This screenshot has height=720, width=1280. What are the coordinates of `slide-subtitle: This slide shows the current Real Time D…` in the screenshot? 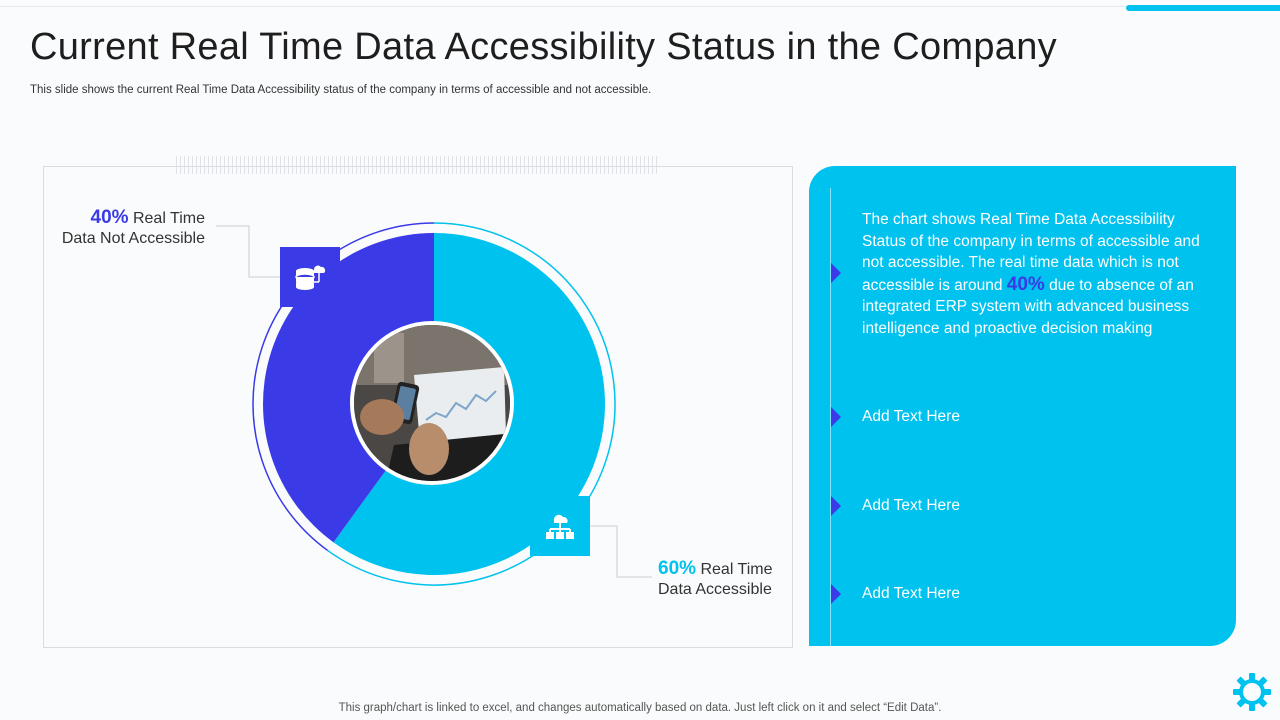 It's located at (341, 90).